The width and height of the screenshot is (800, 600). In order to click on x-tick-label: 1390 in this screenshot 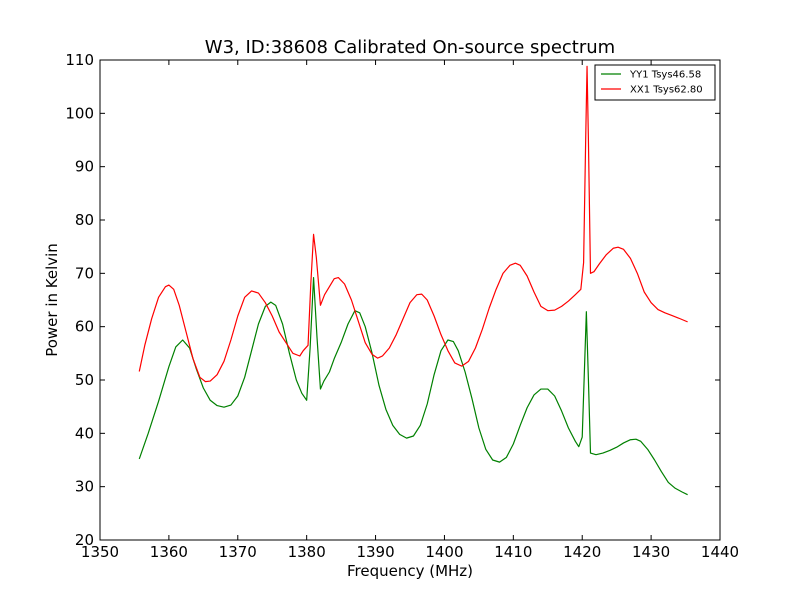, I will do `click(375, 552)`.